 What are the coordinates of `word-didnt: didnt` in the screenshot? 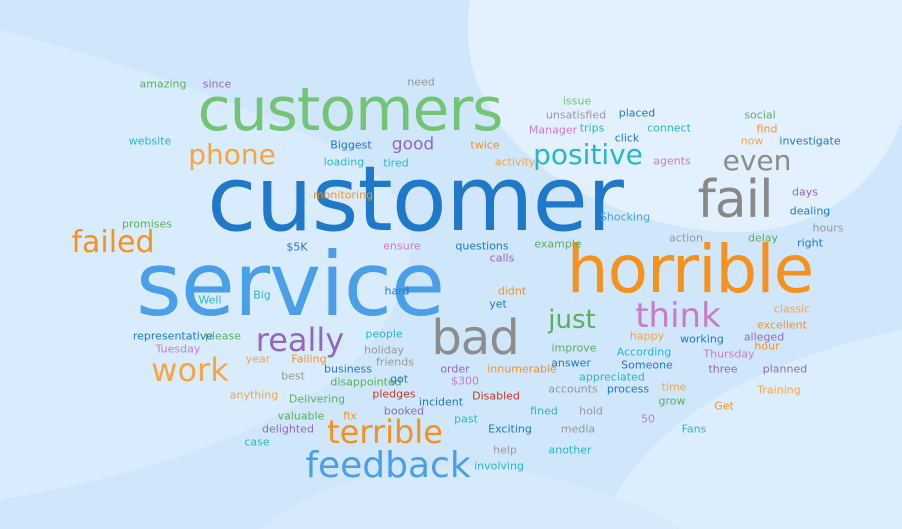 It's located at (512, 291).